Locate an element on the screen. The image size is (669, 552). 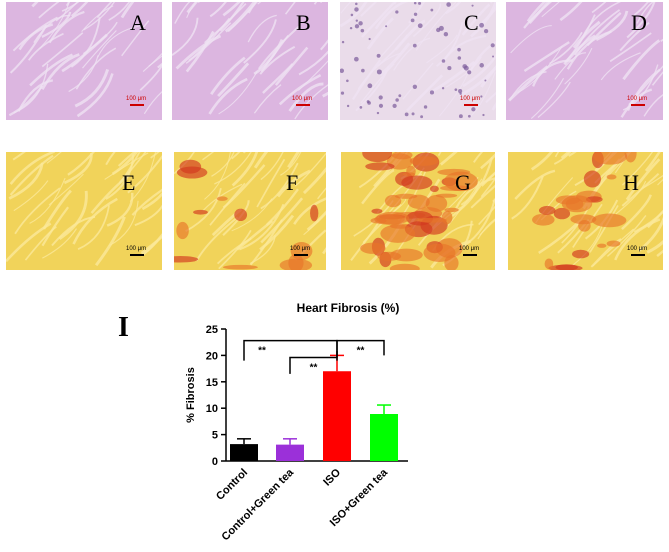
micrograph-panel-d is located at coordinates (584, 61).